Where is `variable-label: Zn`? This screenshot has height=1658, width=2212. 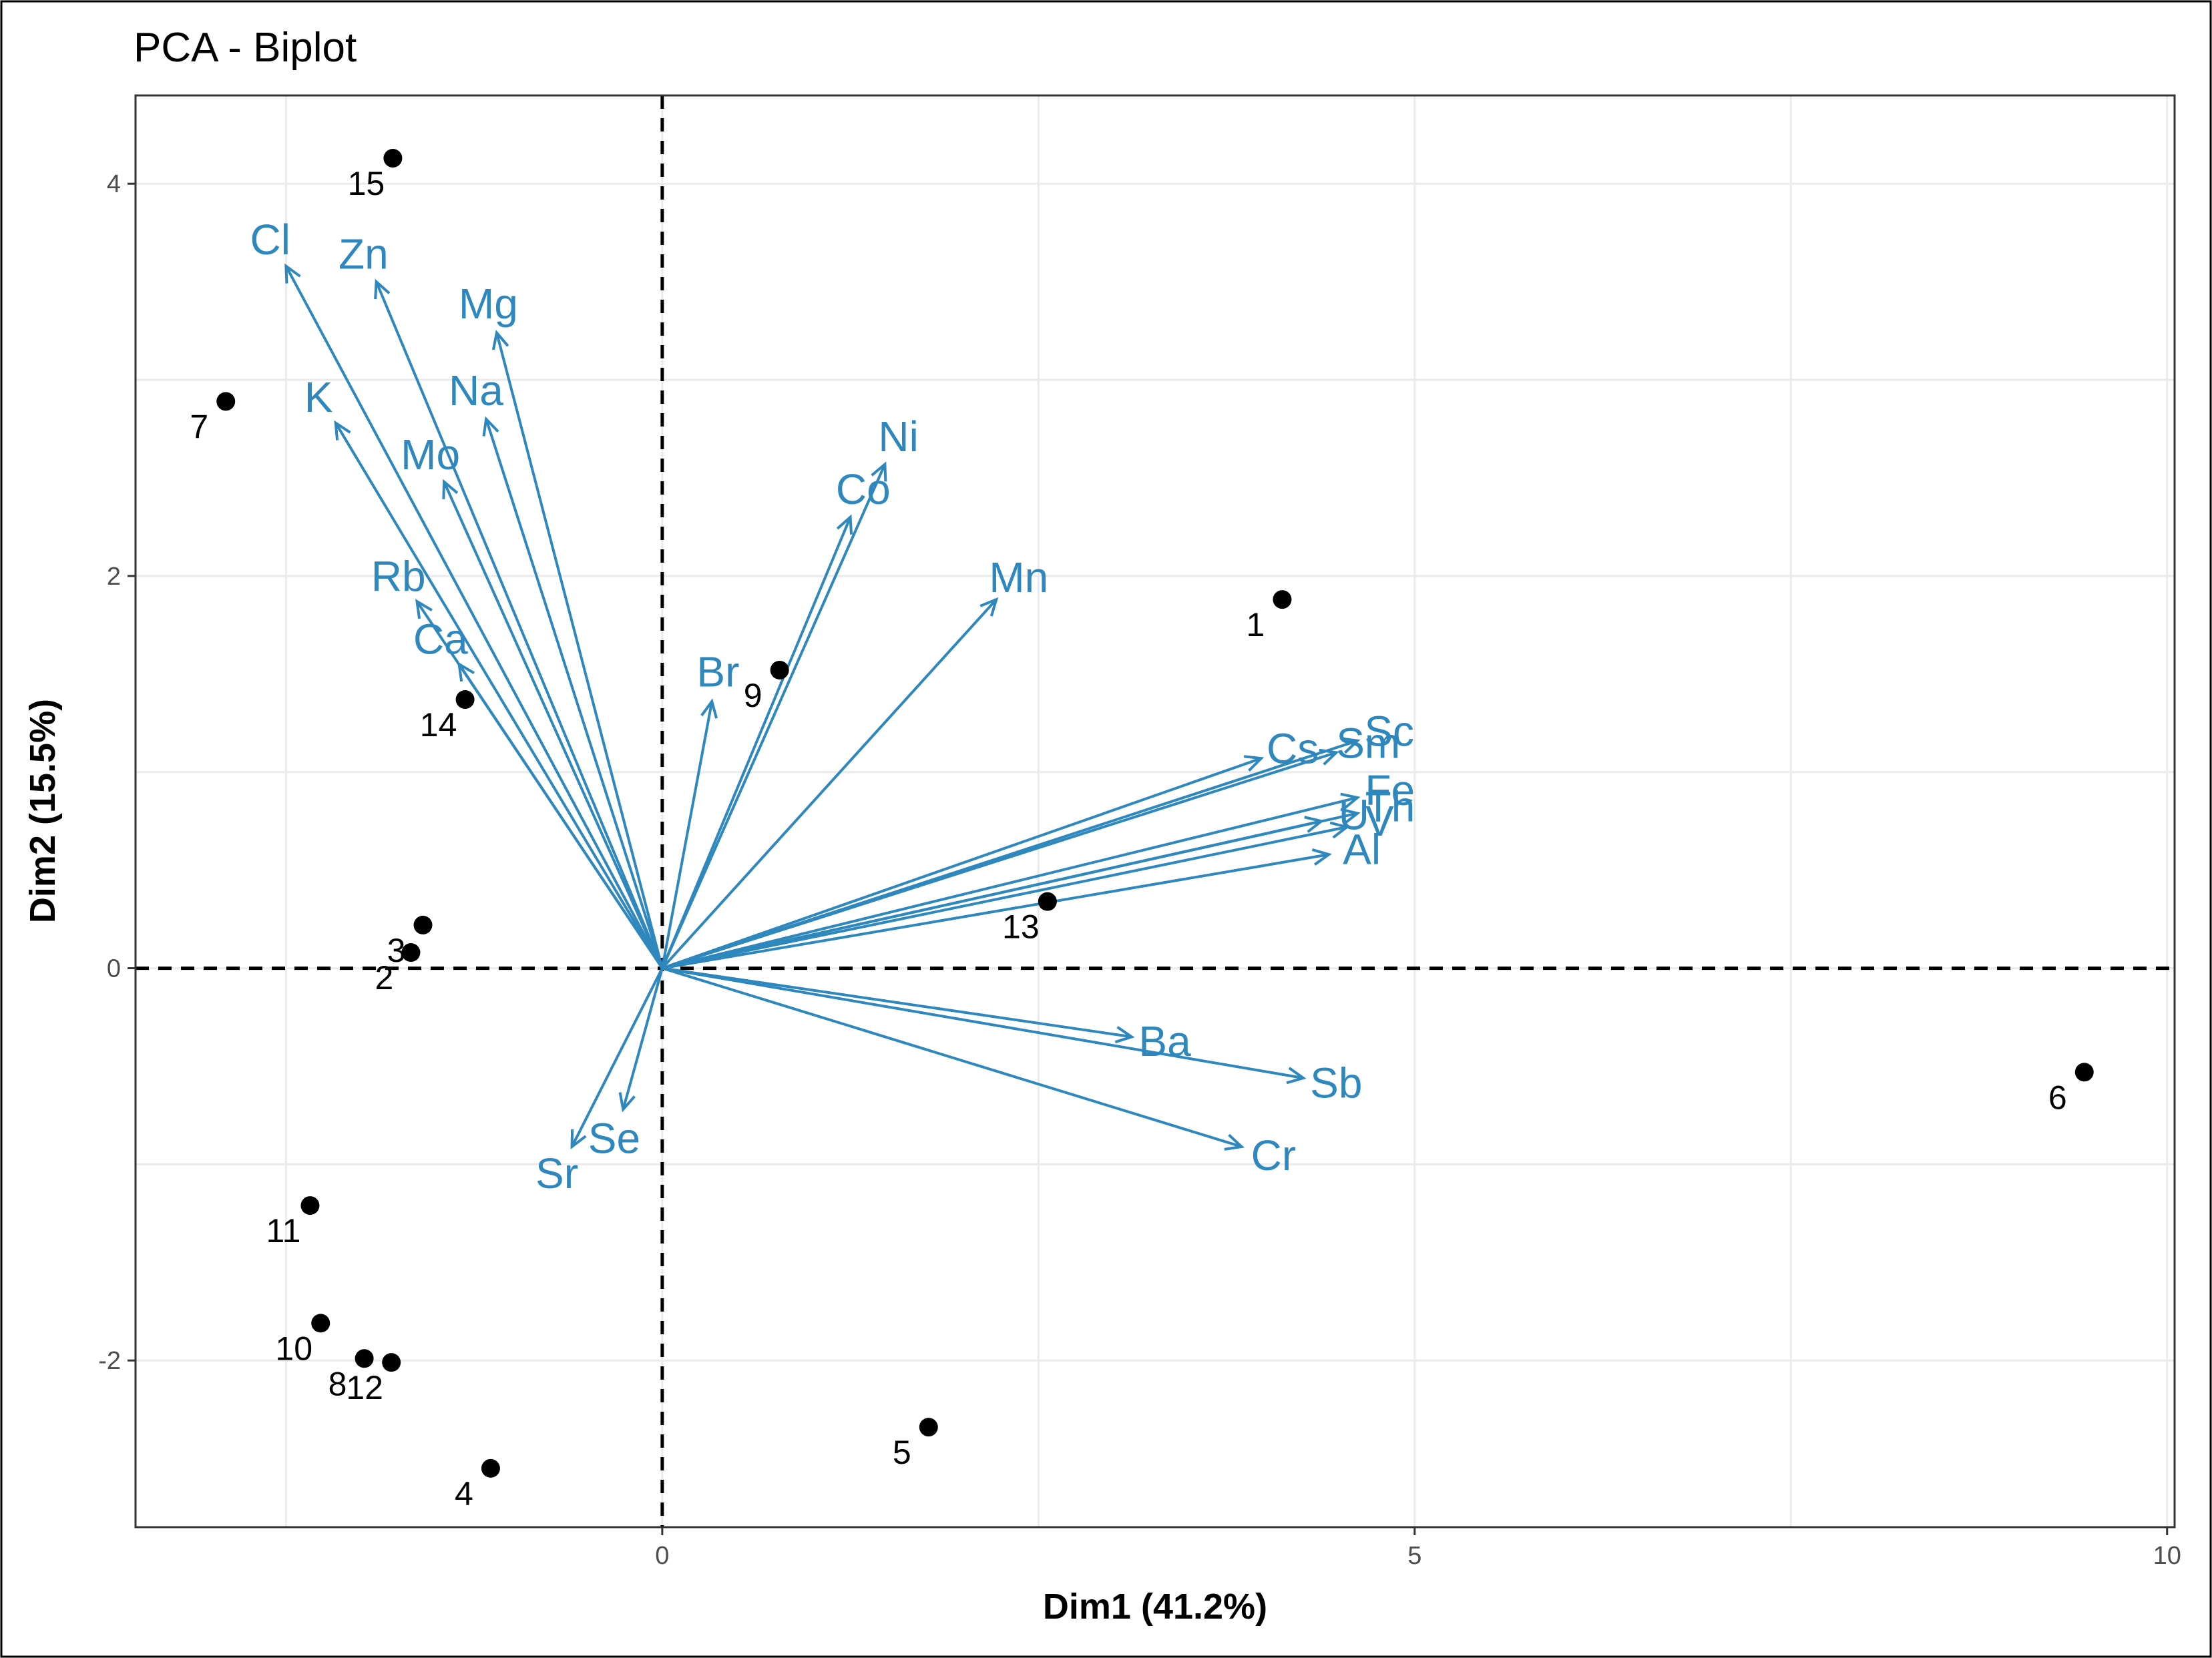 variable-label: Zn is located at coordinates (364, 254).